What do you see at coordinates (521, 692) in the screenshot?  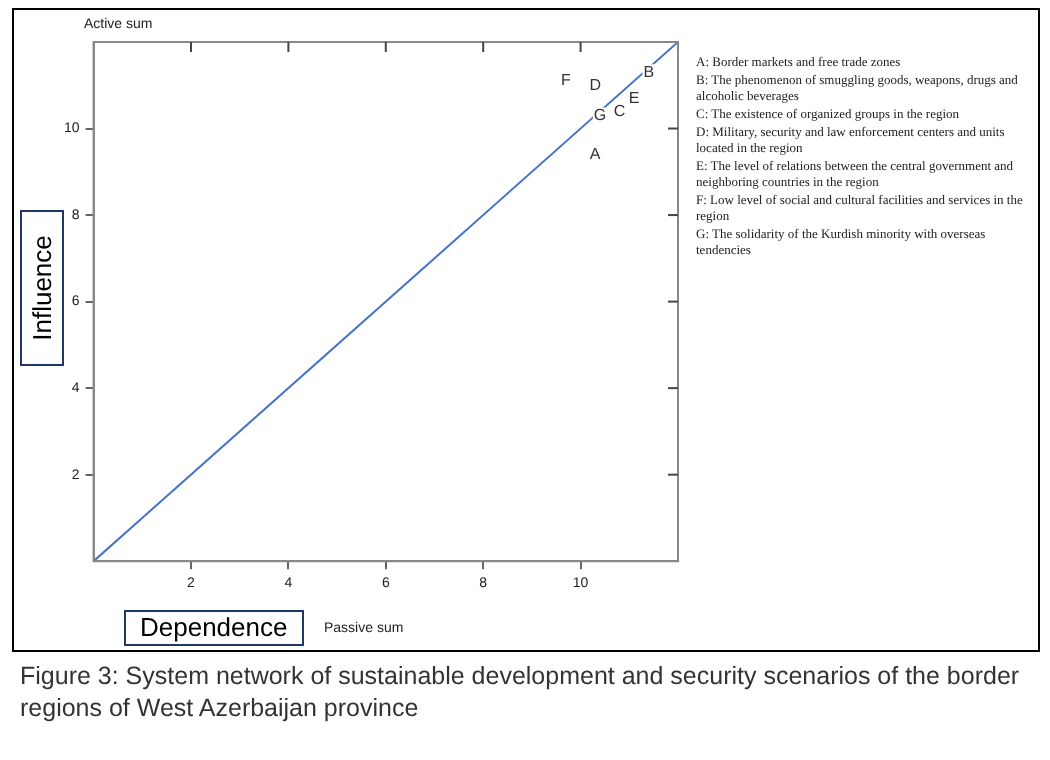 I see `caption: Figure 3: System network of sustainable development and security scenarios of the border regions of West Azerbaijan province` at bounding box center [521, 692].